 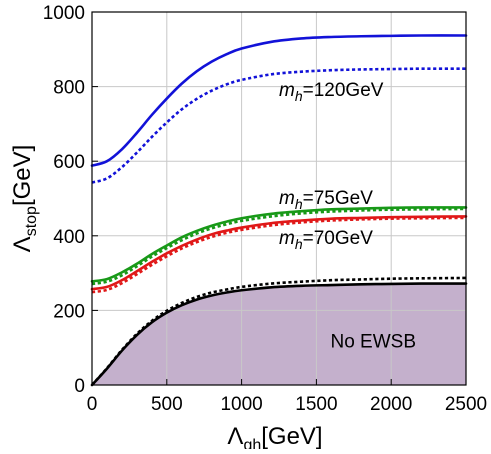 What do you see at coordinates (69, 311) in the screenshot?
I see `y-tick-label: 200` at bounding box center [69, 311].